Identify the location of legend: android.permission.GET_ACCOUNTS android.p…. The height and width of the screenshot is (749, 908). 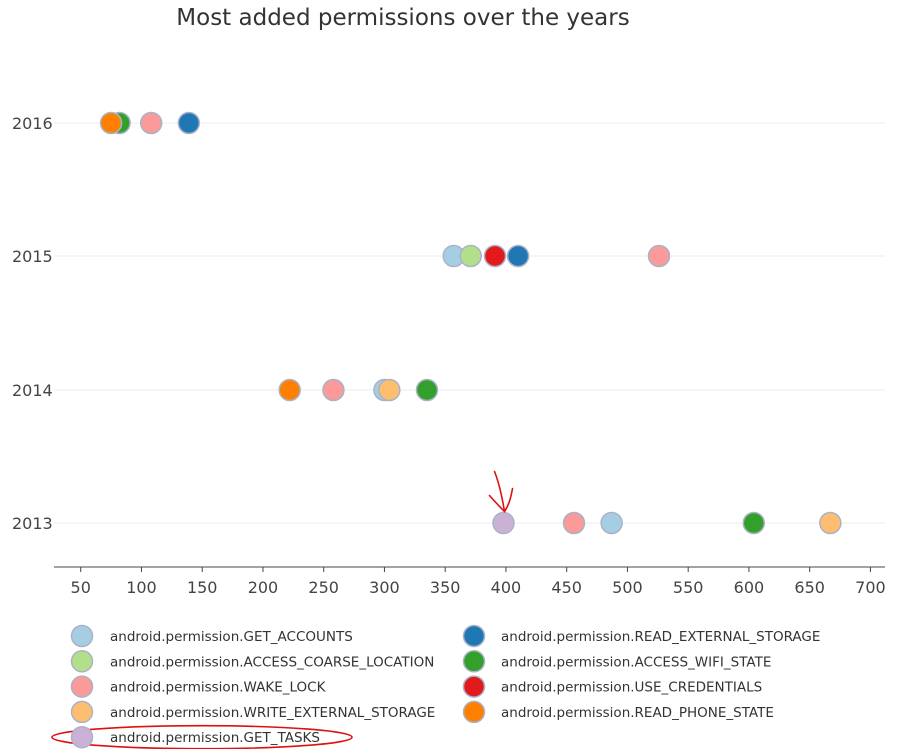
(445, 686).